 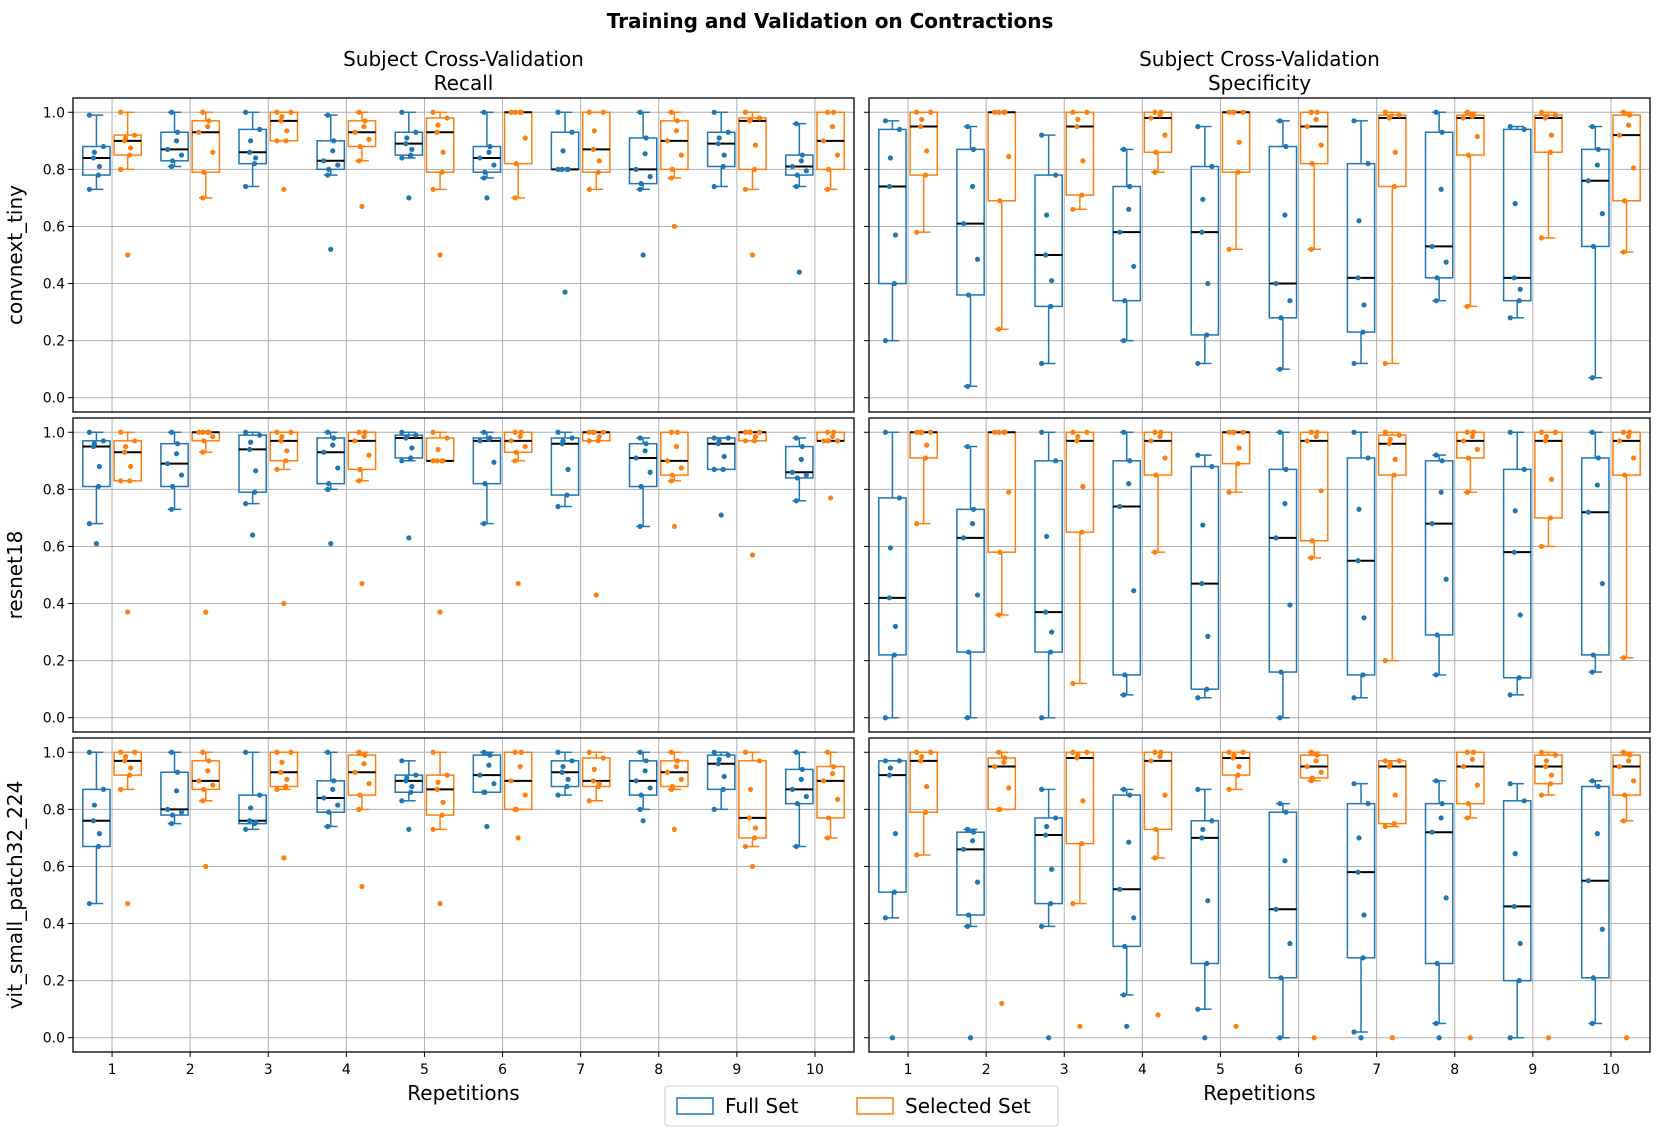 What do you see at coordinates (1298, 1070) in the screenshot?
I see `x-tick-label: 6` at bounding box center [1298, 1070].